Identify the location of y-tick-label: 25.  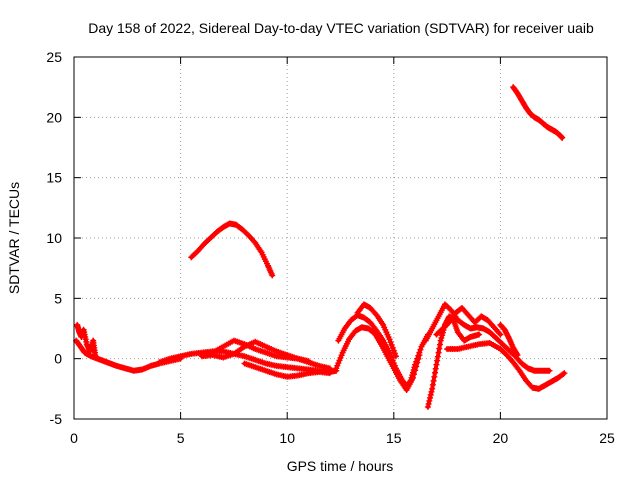
(54, 57).